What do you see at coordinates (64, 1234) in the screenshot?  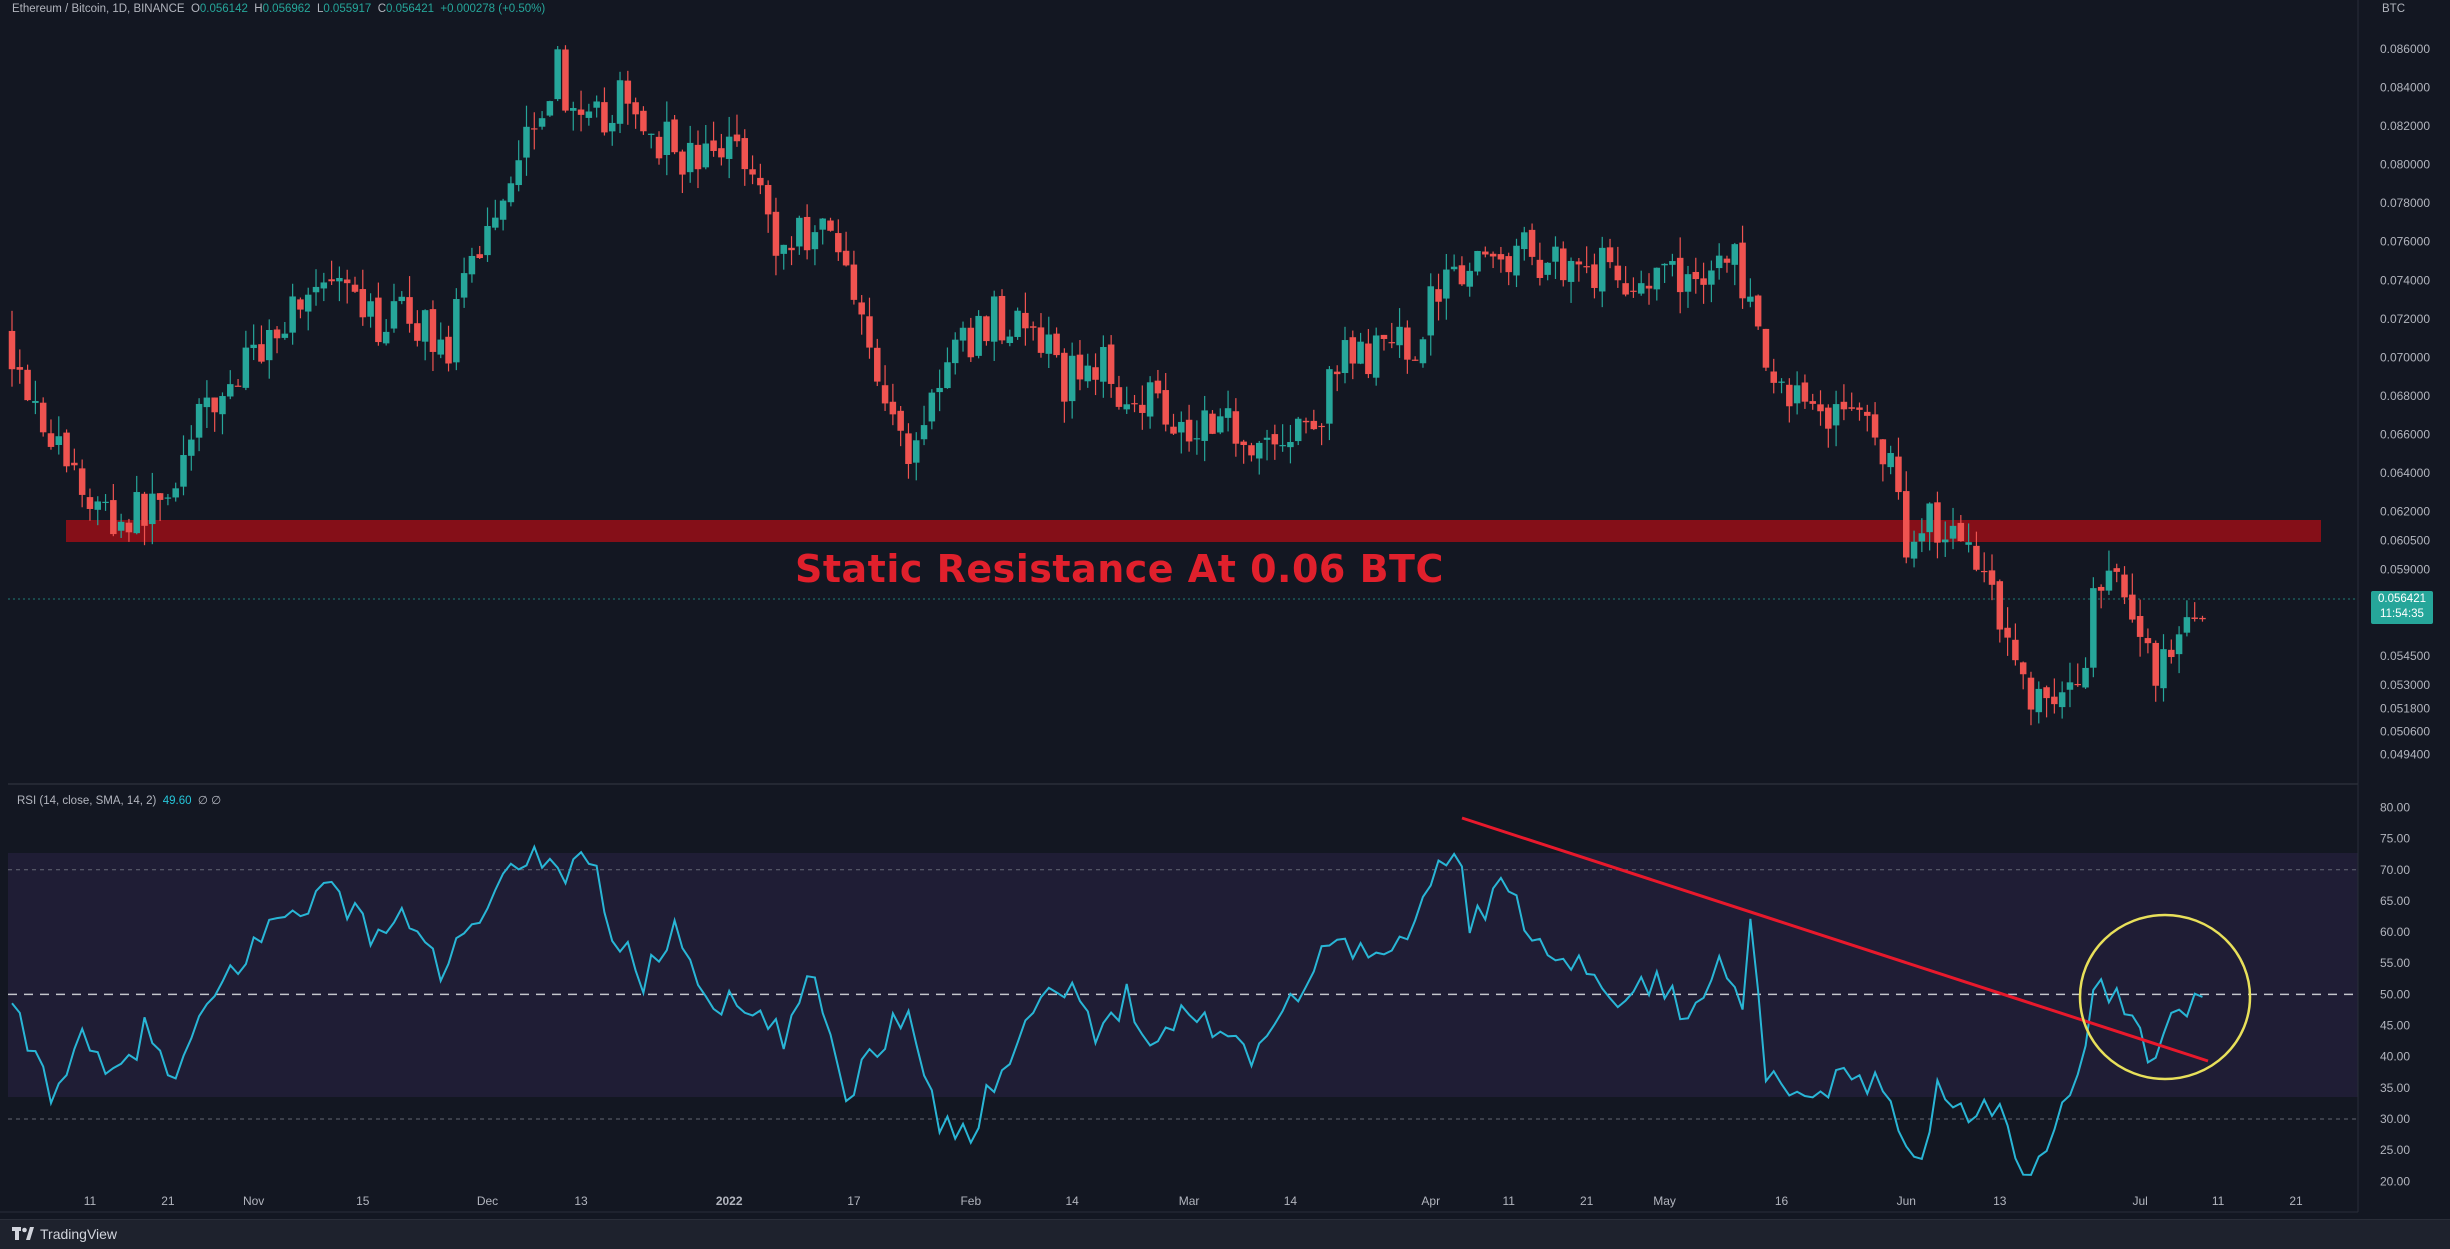 I see `tradingview-logo: TradingView` at bounding box center [64, 1234].